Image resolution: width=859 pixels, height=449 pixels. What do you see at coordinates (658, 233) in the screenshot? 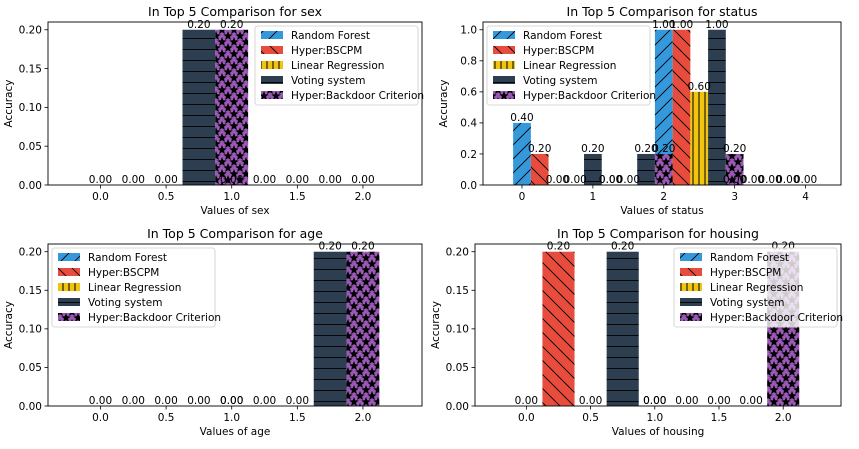
I see `chart-title: In Top 5 Comparison for housing` at bounding box center [658, 233].